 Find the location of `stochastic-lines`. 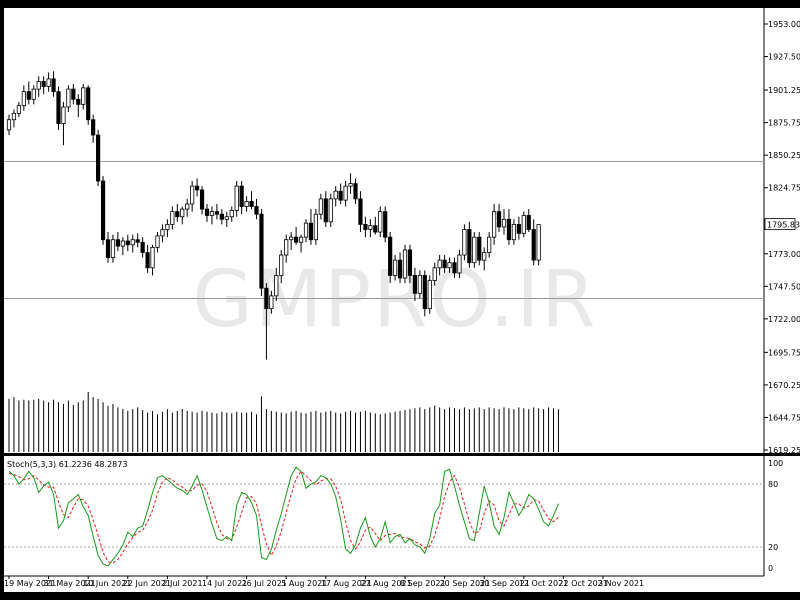

stochastic-lines is located at coordinates (283, 516).